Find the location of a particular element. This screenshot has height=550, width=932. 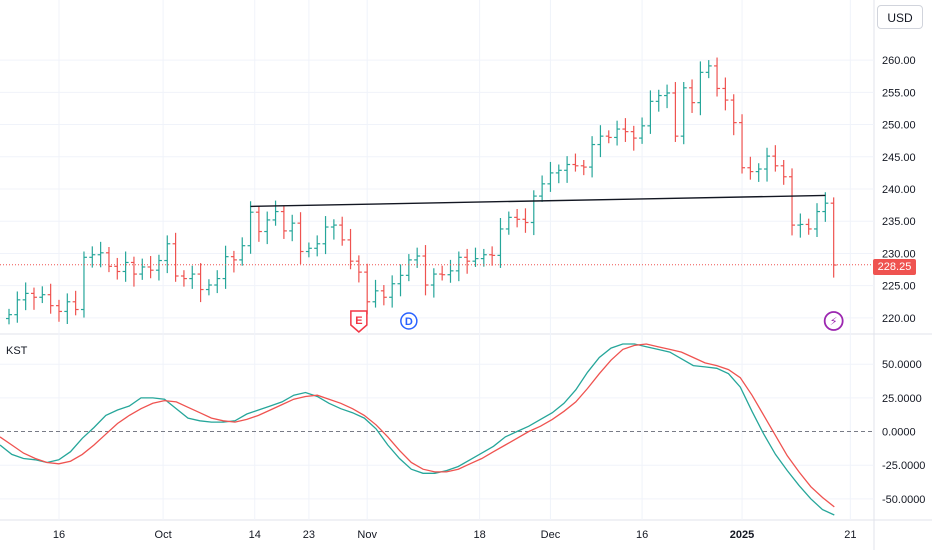

price-tick-label: 230.00 is located at coordinates (899, 254).